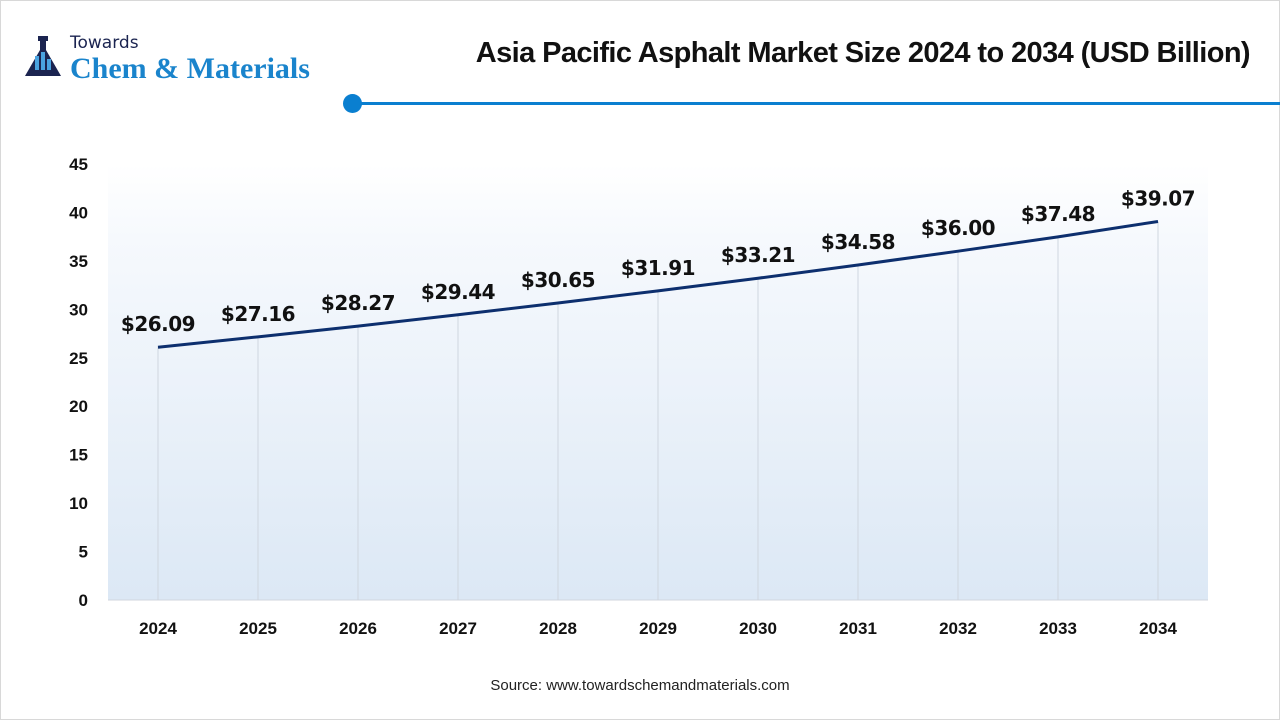  I want to click on x-tick-label: 2027, so click(458, 628).